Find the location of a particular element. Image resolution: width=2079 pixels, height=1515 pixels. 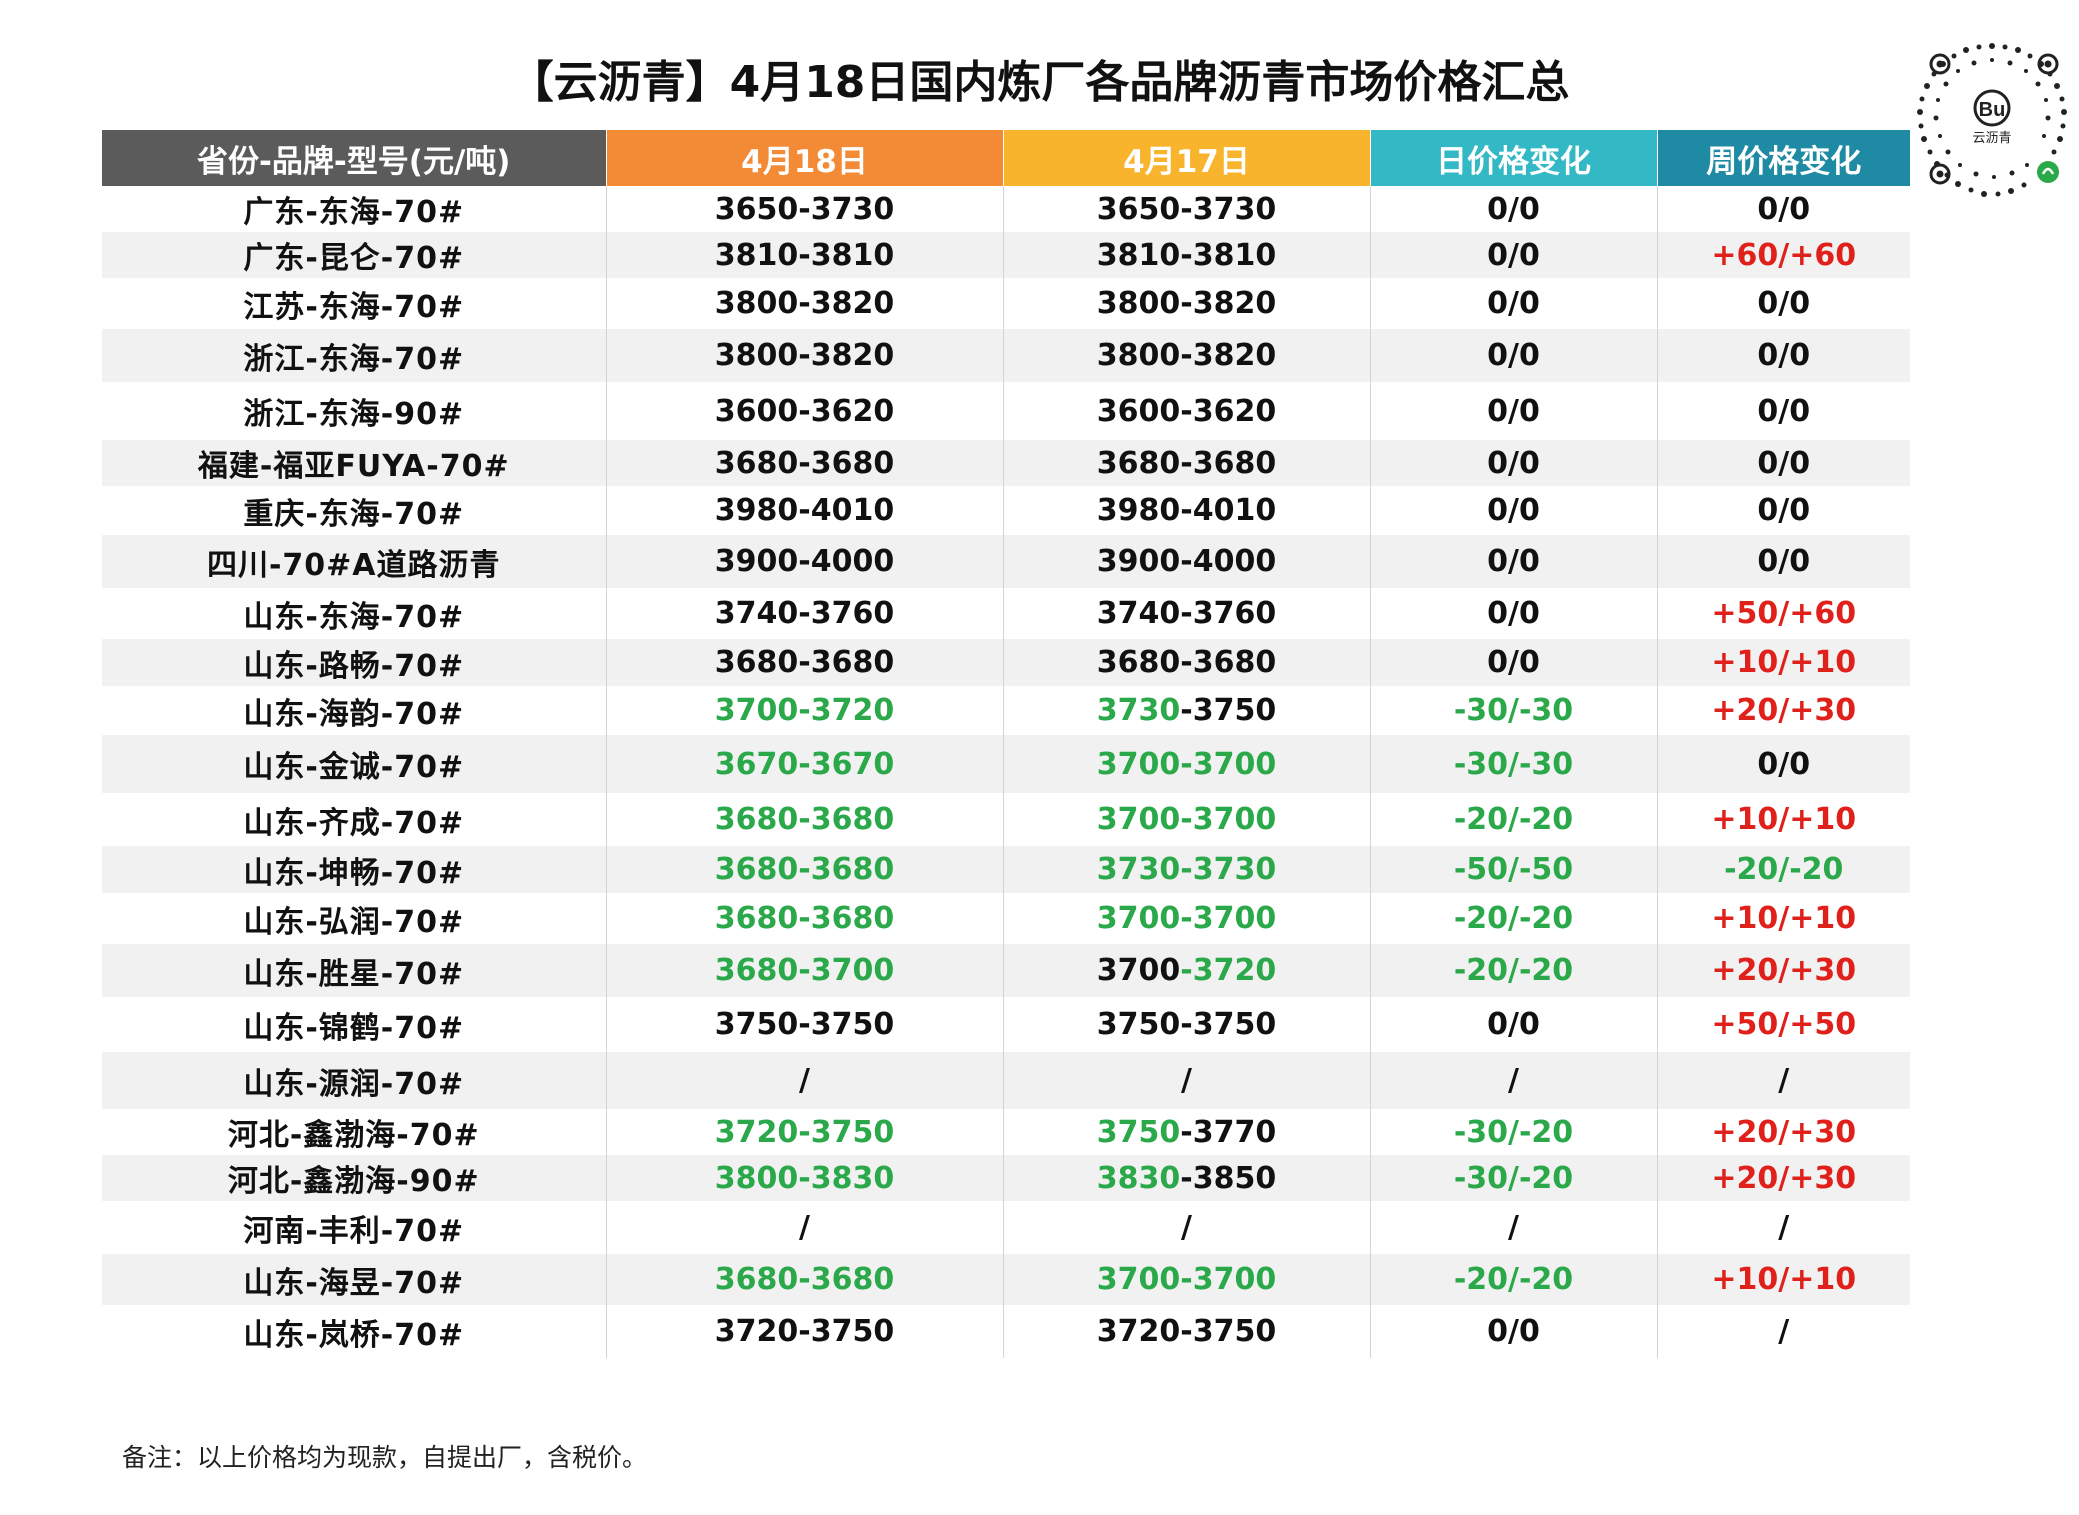

cell-d18: / is located at coordinates (804, 1080).